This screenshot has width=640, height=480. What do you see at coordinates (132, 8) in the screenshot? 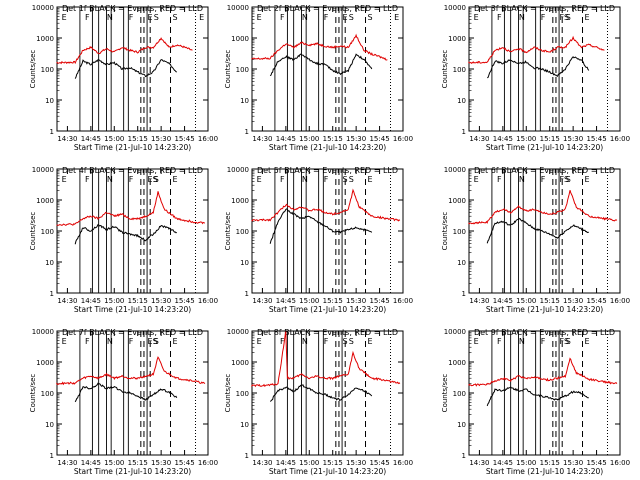
I see `chart-title: Det 1f BLACK = Events, RED = LLD` at bounding box center [132, 8].